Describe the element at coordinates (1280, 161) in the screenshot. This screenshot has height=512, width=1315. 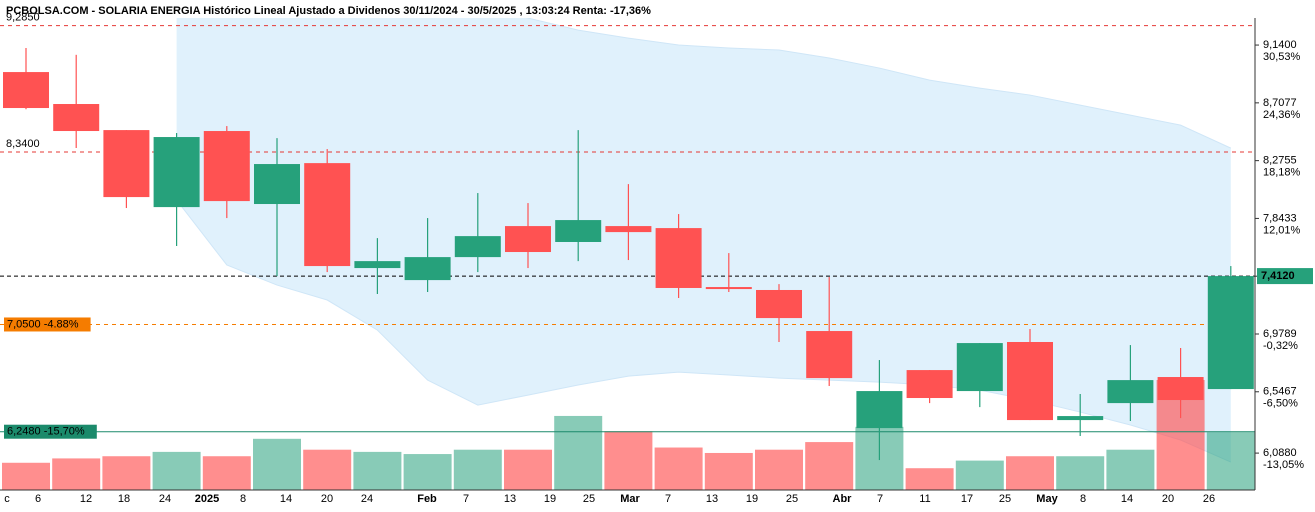
I see `y-tick-label: 8,2755` at that location.